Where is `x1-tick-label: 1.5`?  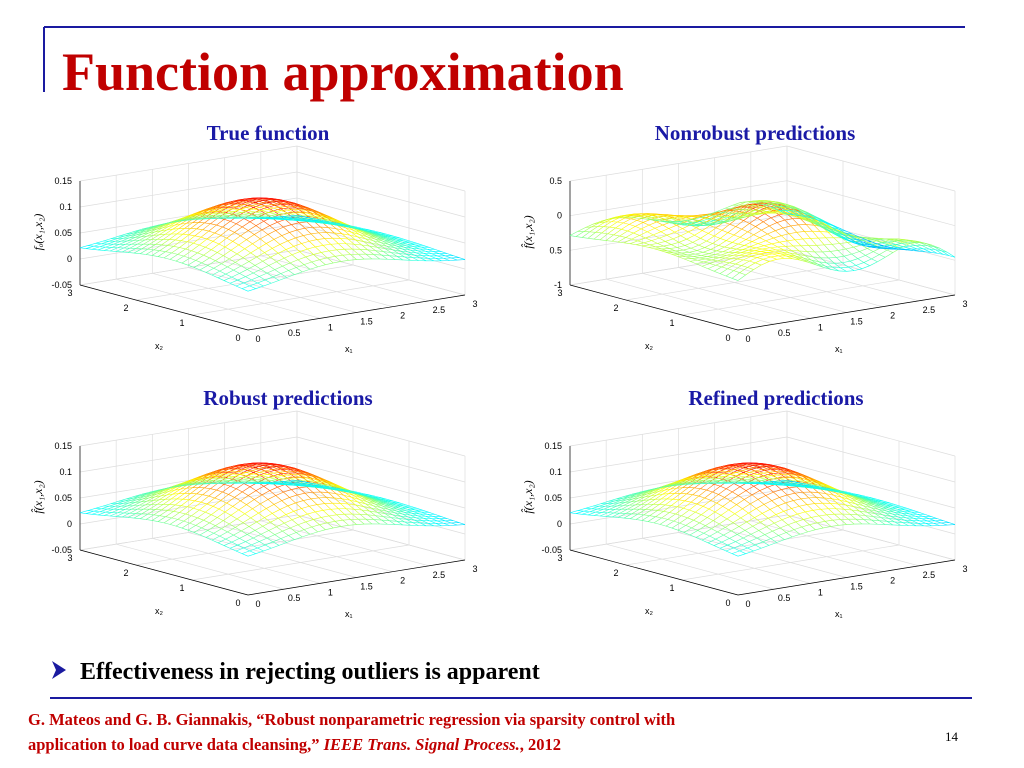
x1-tick-label: 1.5 is located at coordinates (366, 322).